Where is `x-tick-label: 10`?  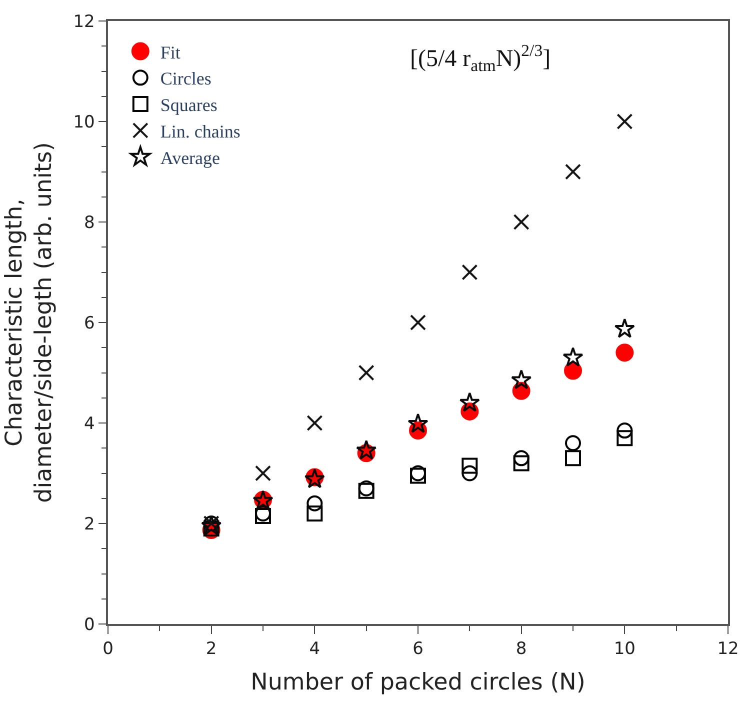
x-tick-label: 10 is located at coordinates (625, 649).